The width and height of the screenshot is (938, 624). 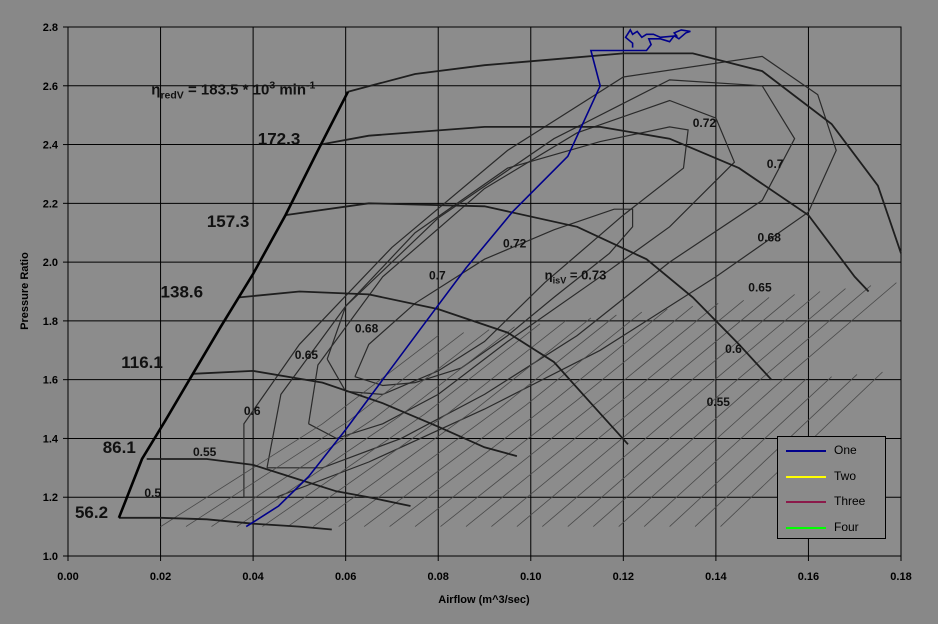 What do you see at coordinates (560, 281) in the screenshot?
I see `peak-efficiency-label-part: isV` at bounding box center [560, 281].